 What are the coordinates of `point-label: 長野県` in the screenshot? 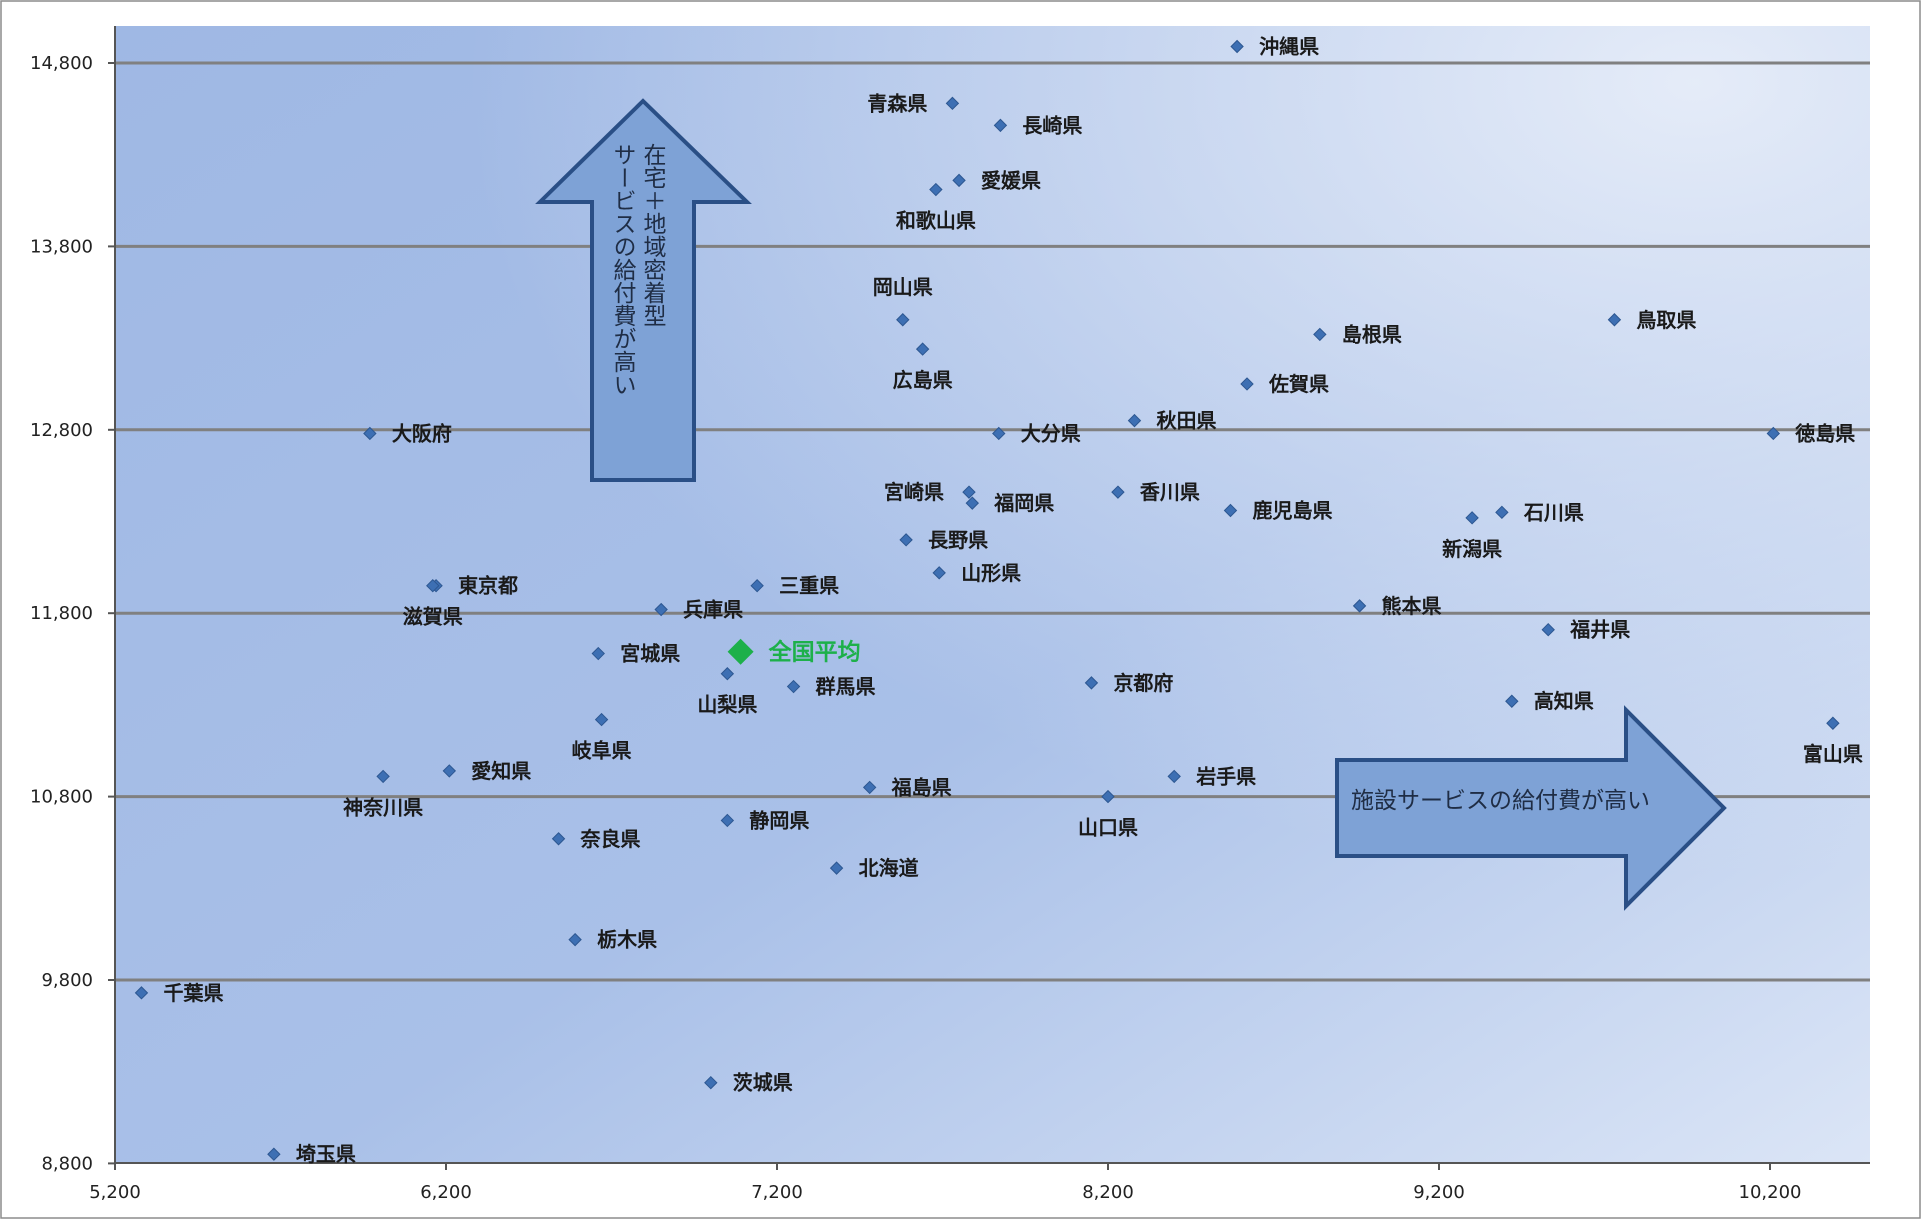 It's located at (958, 540).